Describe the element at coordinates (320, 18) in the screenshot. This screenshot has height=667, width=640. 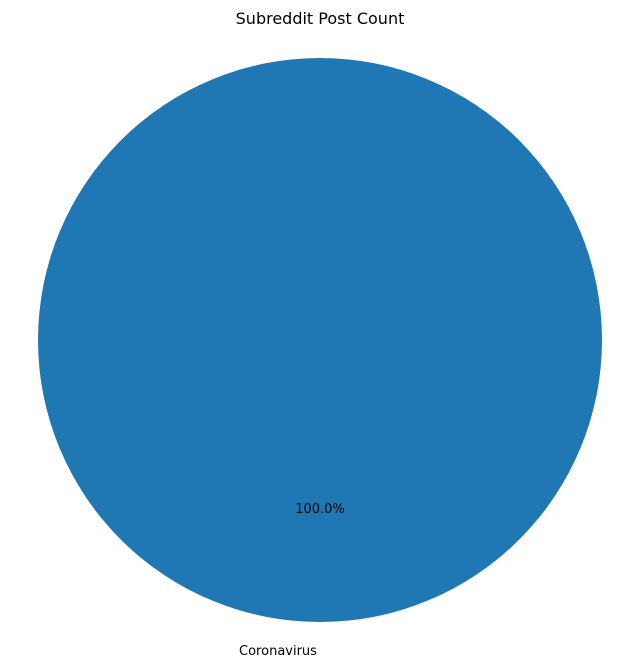
I see `chart-title: Subreddit Post Count` at that location.